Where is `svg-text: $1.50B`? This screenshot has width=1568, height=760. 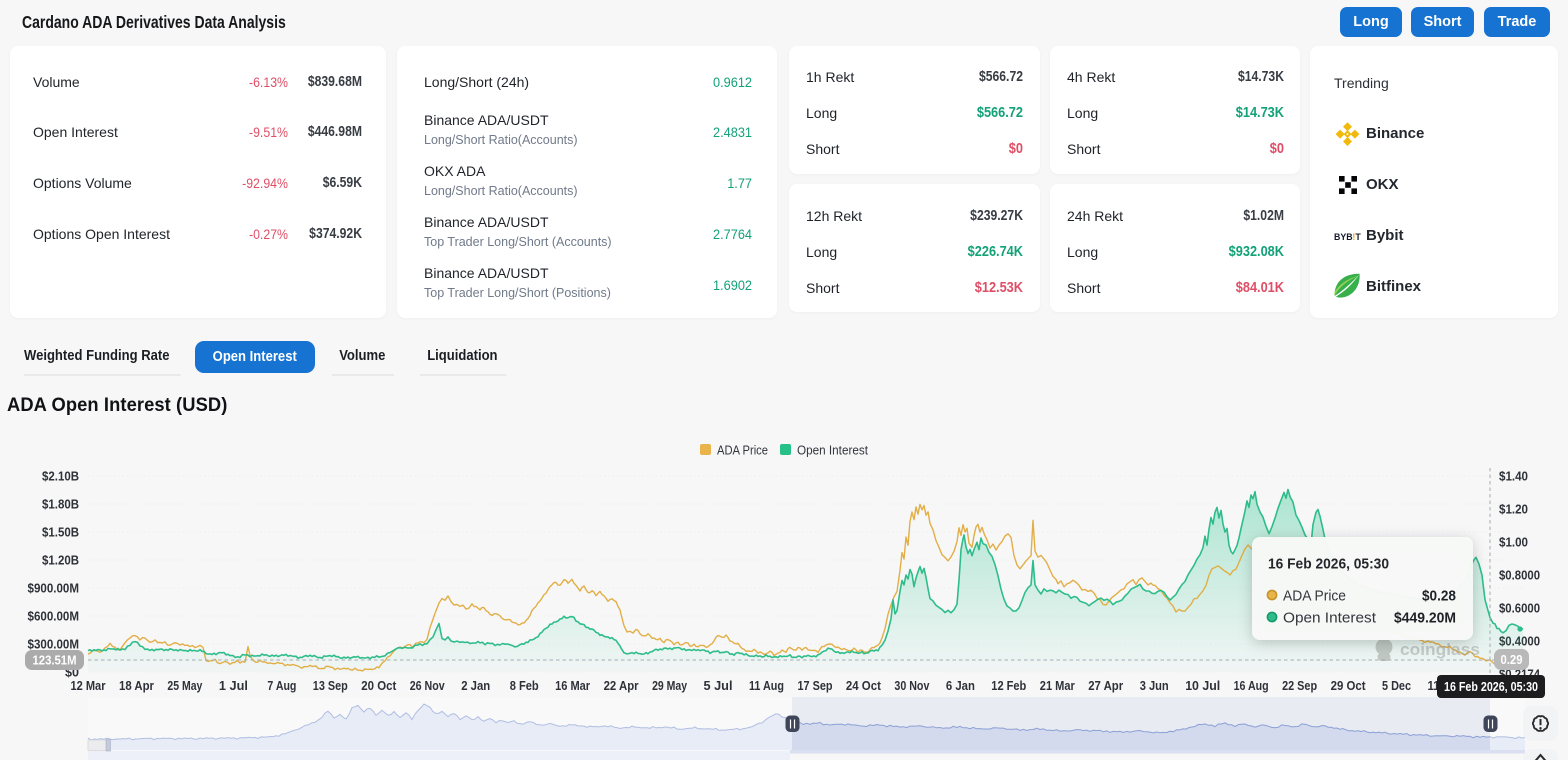 svg-text: $1.50B is located at coordinates (60, 533).